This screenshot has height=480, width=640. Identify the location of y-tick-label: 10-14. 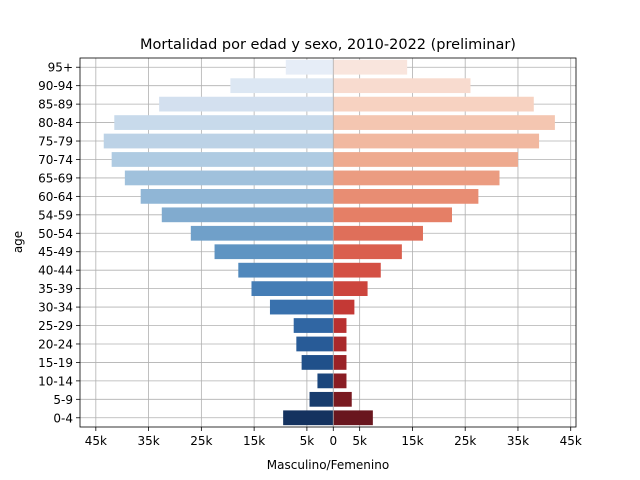
(55, 381).